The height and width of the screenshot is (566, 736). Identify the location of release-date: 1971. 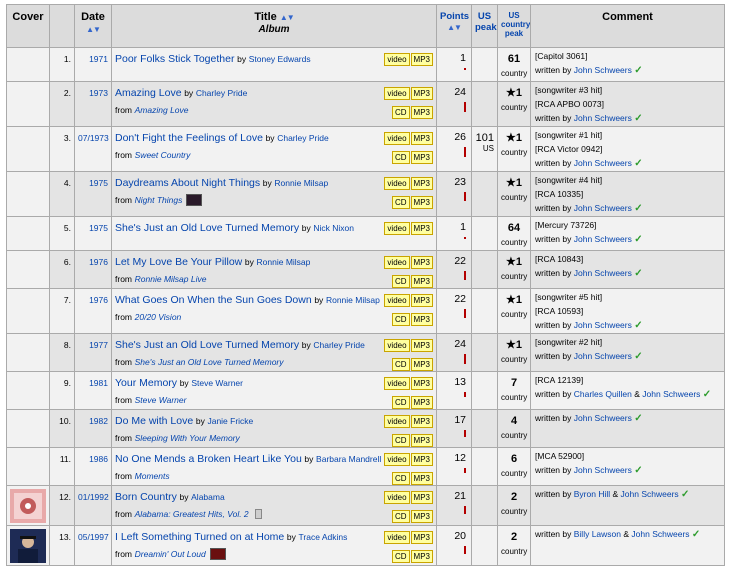
(93, 64).